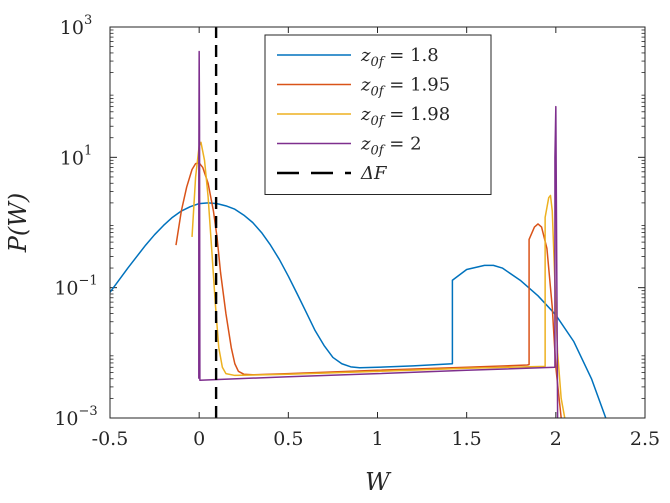 The width and height of the screenshot is (670, 503). I want to click on legend-label-5: ΔF, so click(374, 173).